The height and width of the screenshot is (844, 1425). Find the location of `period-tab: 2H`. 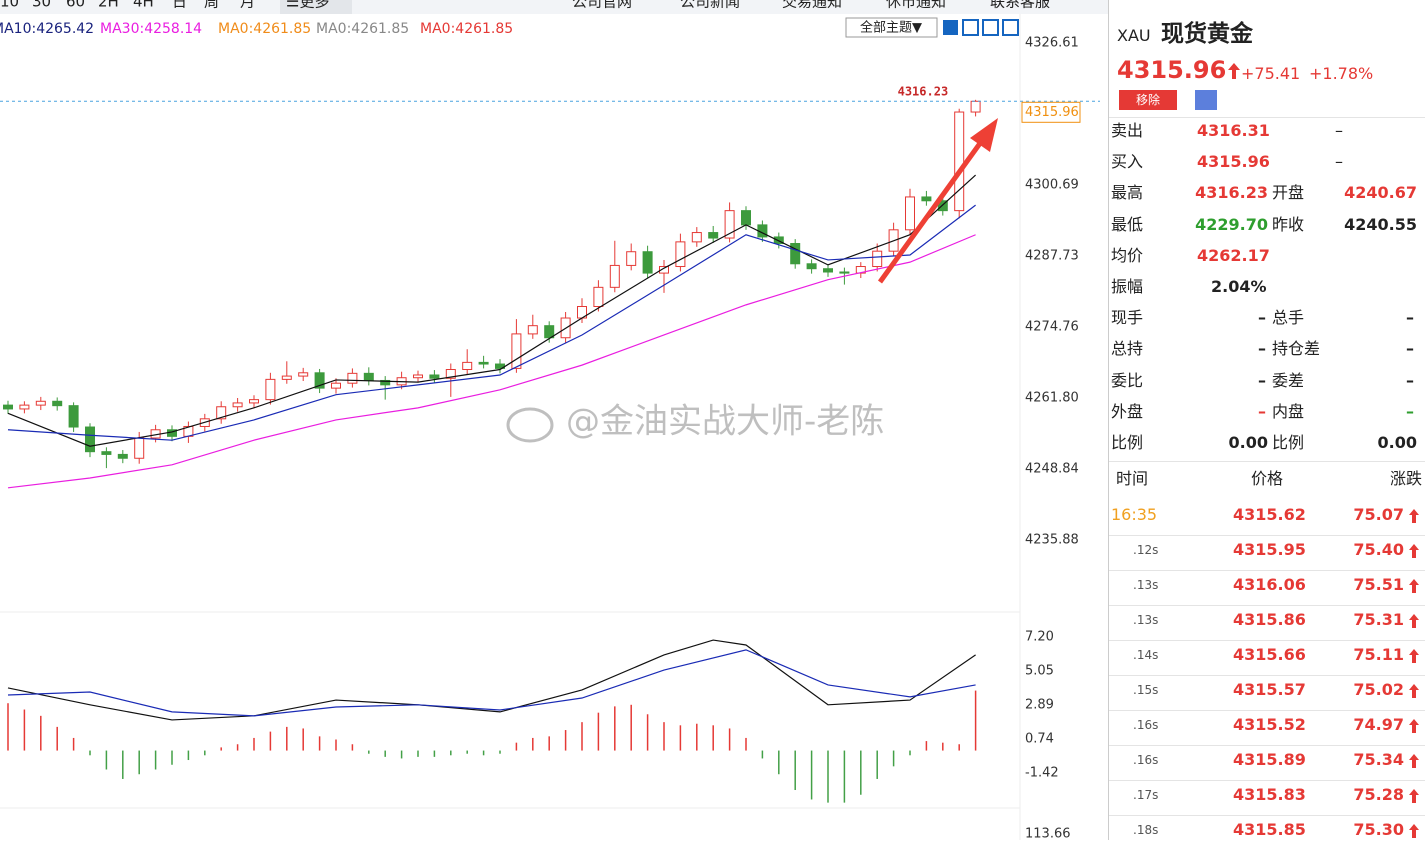

period-tab: 2H is located at coordinates (108, 5).